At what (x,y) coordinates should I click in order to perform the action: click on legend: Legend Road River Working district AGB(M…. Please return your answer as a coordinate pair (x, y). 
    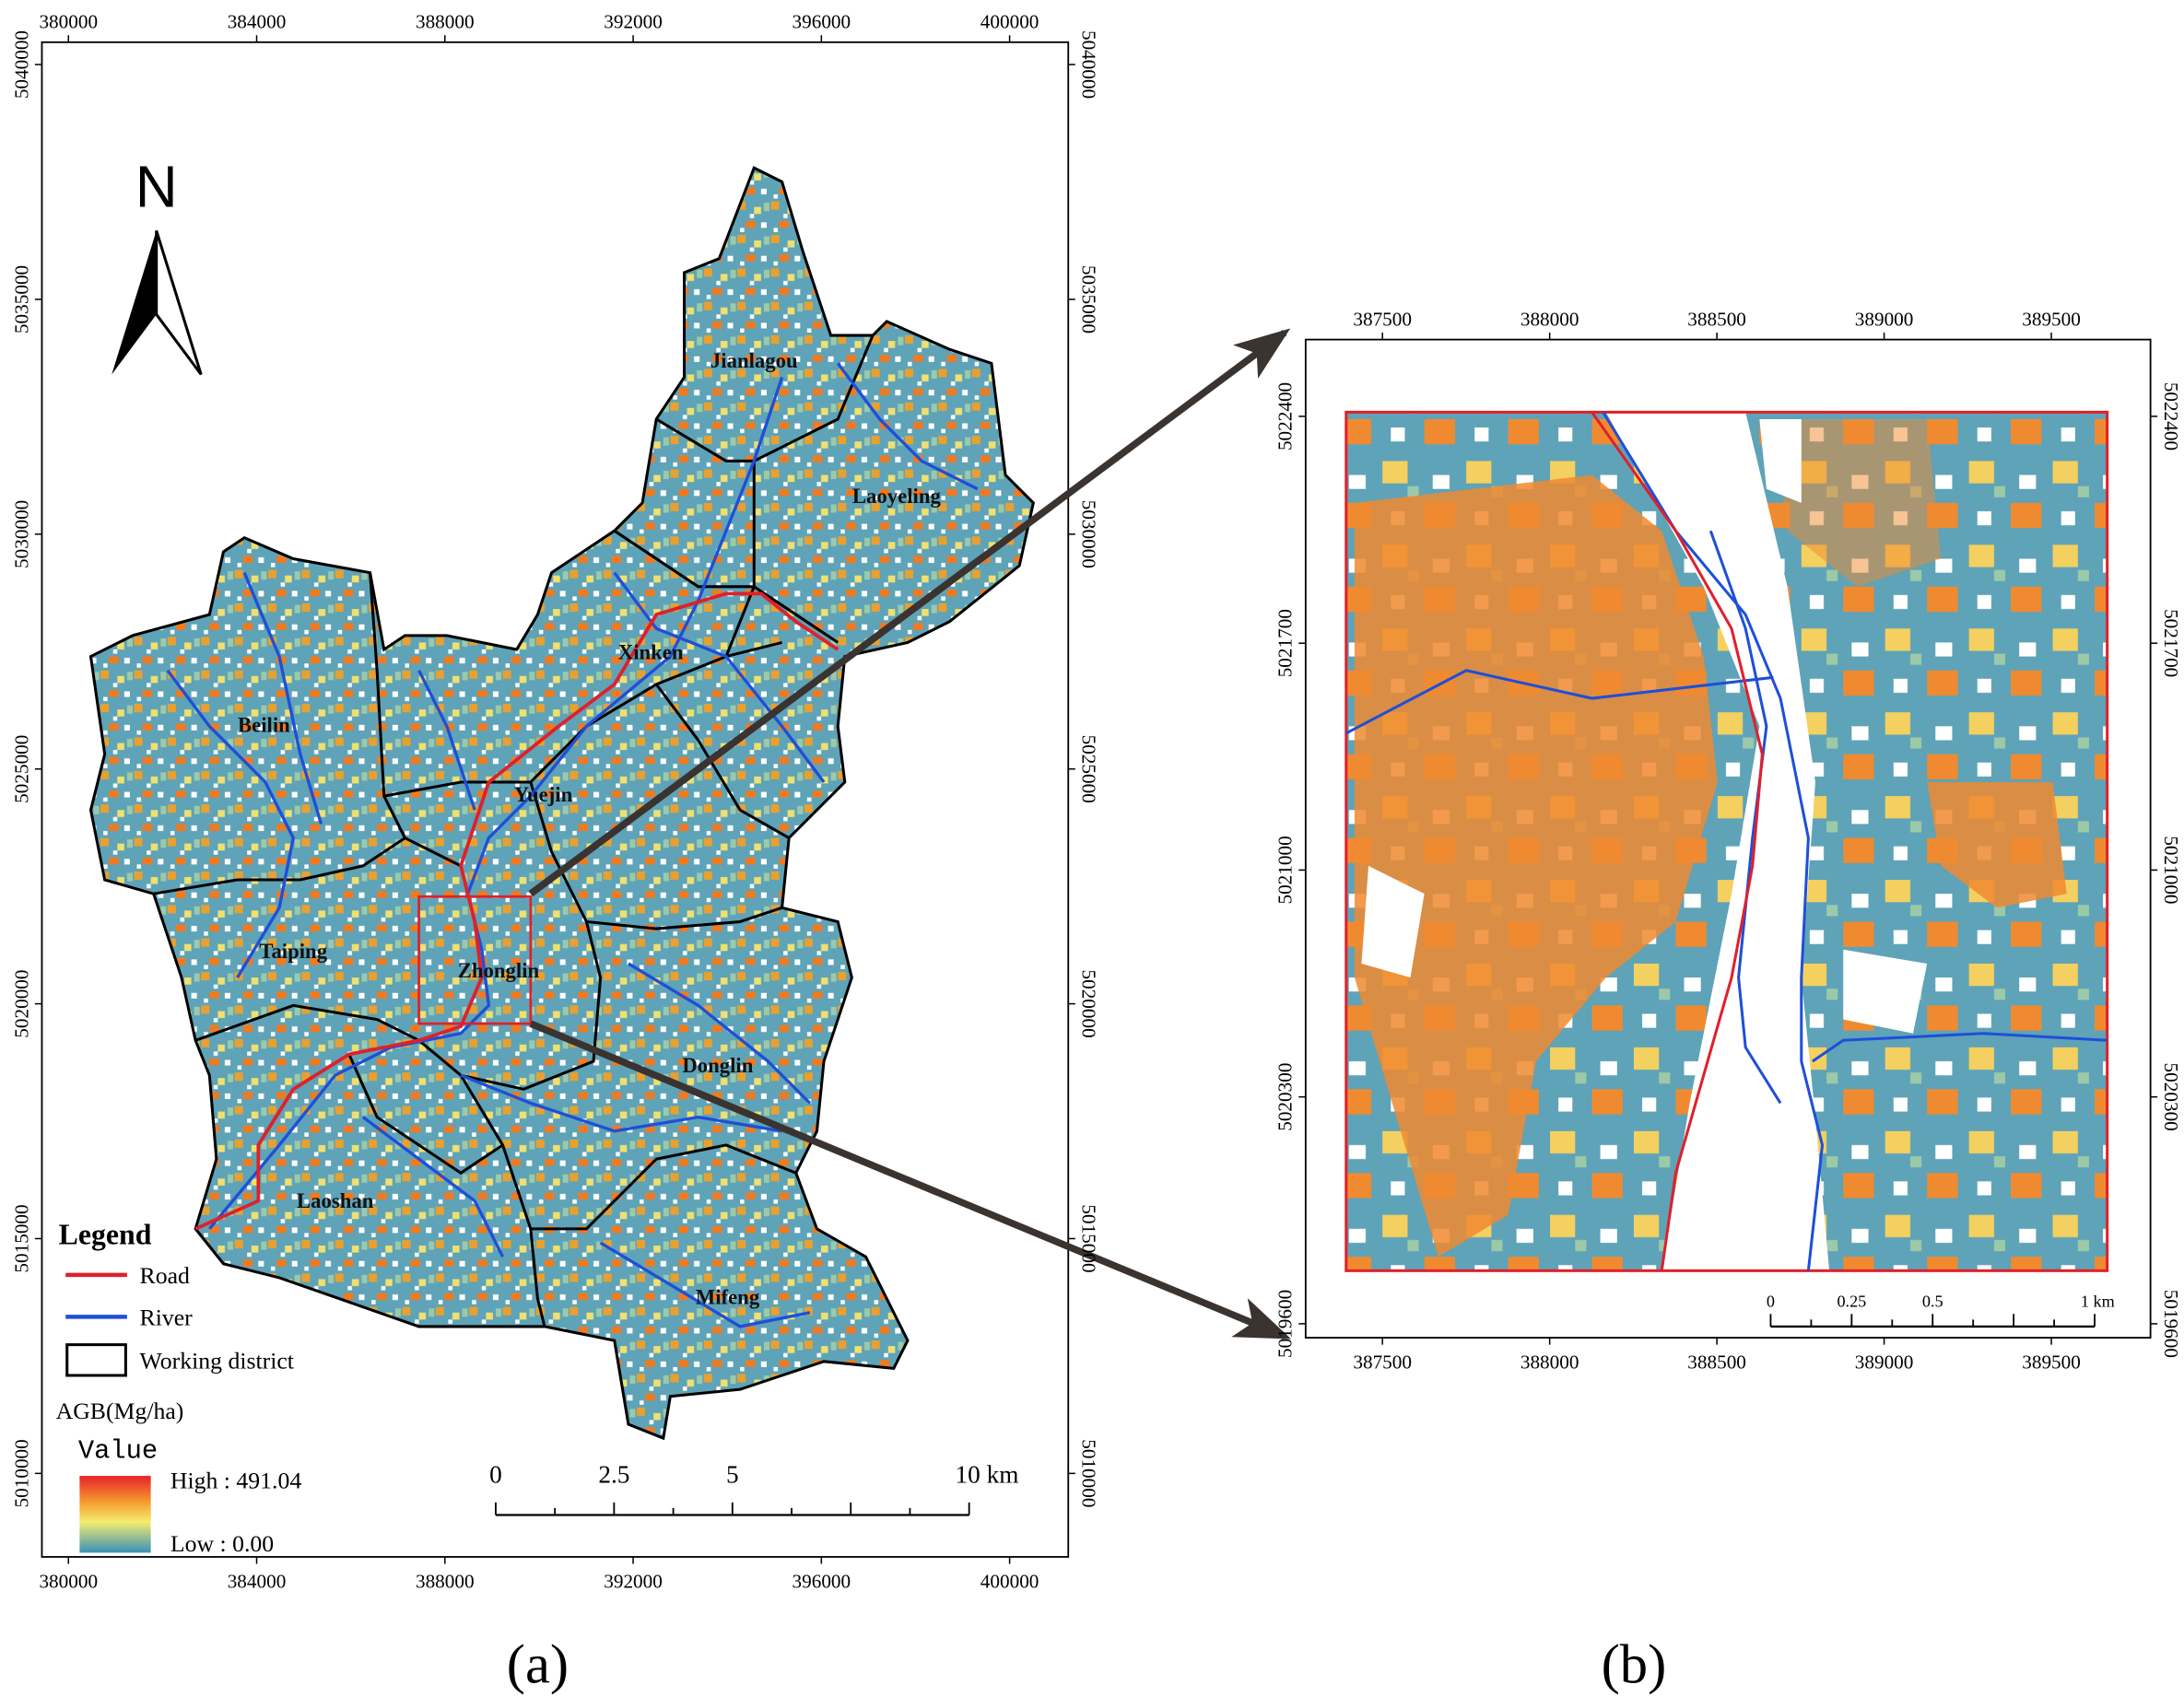
    Looking at the image, I should click on (179, 1388).